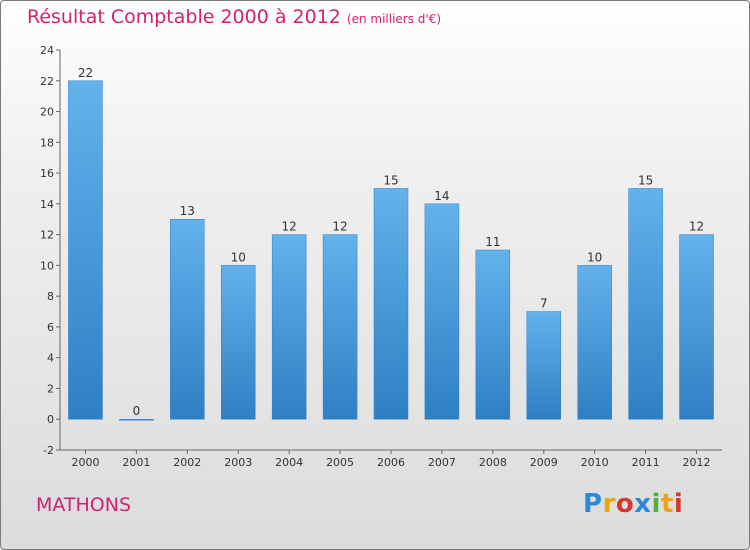 Image resolution: width=750 pixels, height=550 pixels. I want to click on y-tick-label: 0, so click(50, 419).